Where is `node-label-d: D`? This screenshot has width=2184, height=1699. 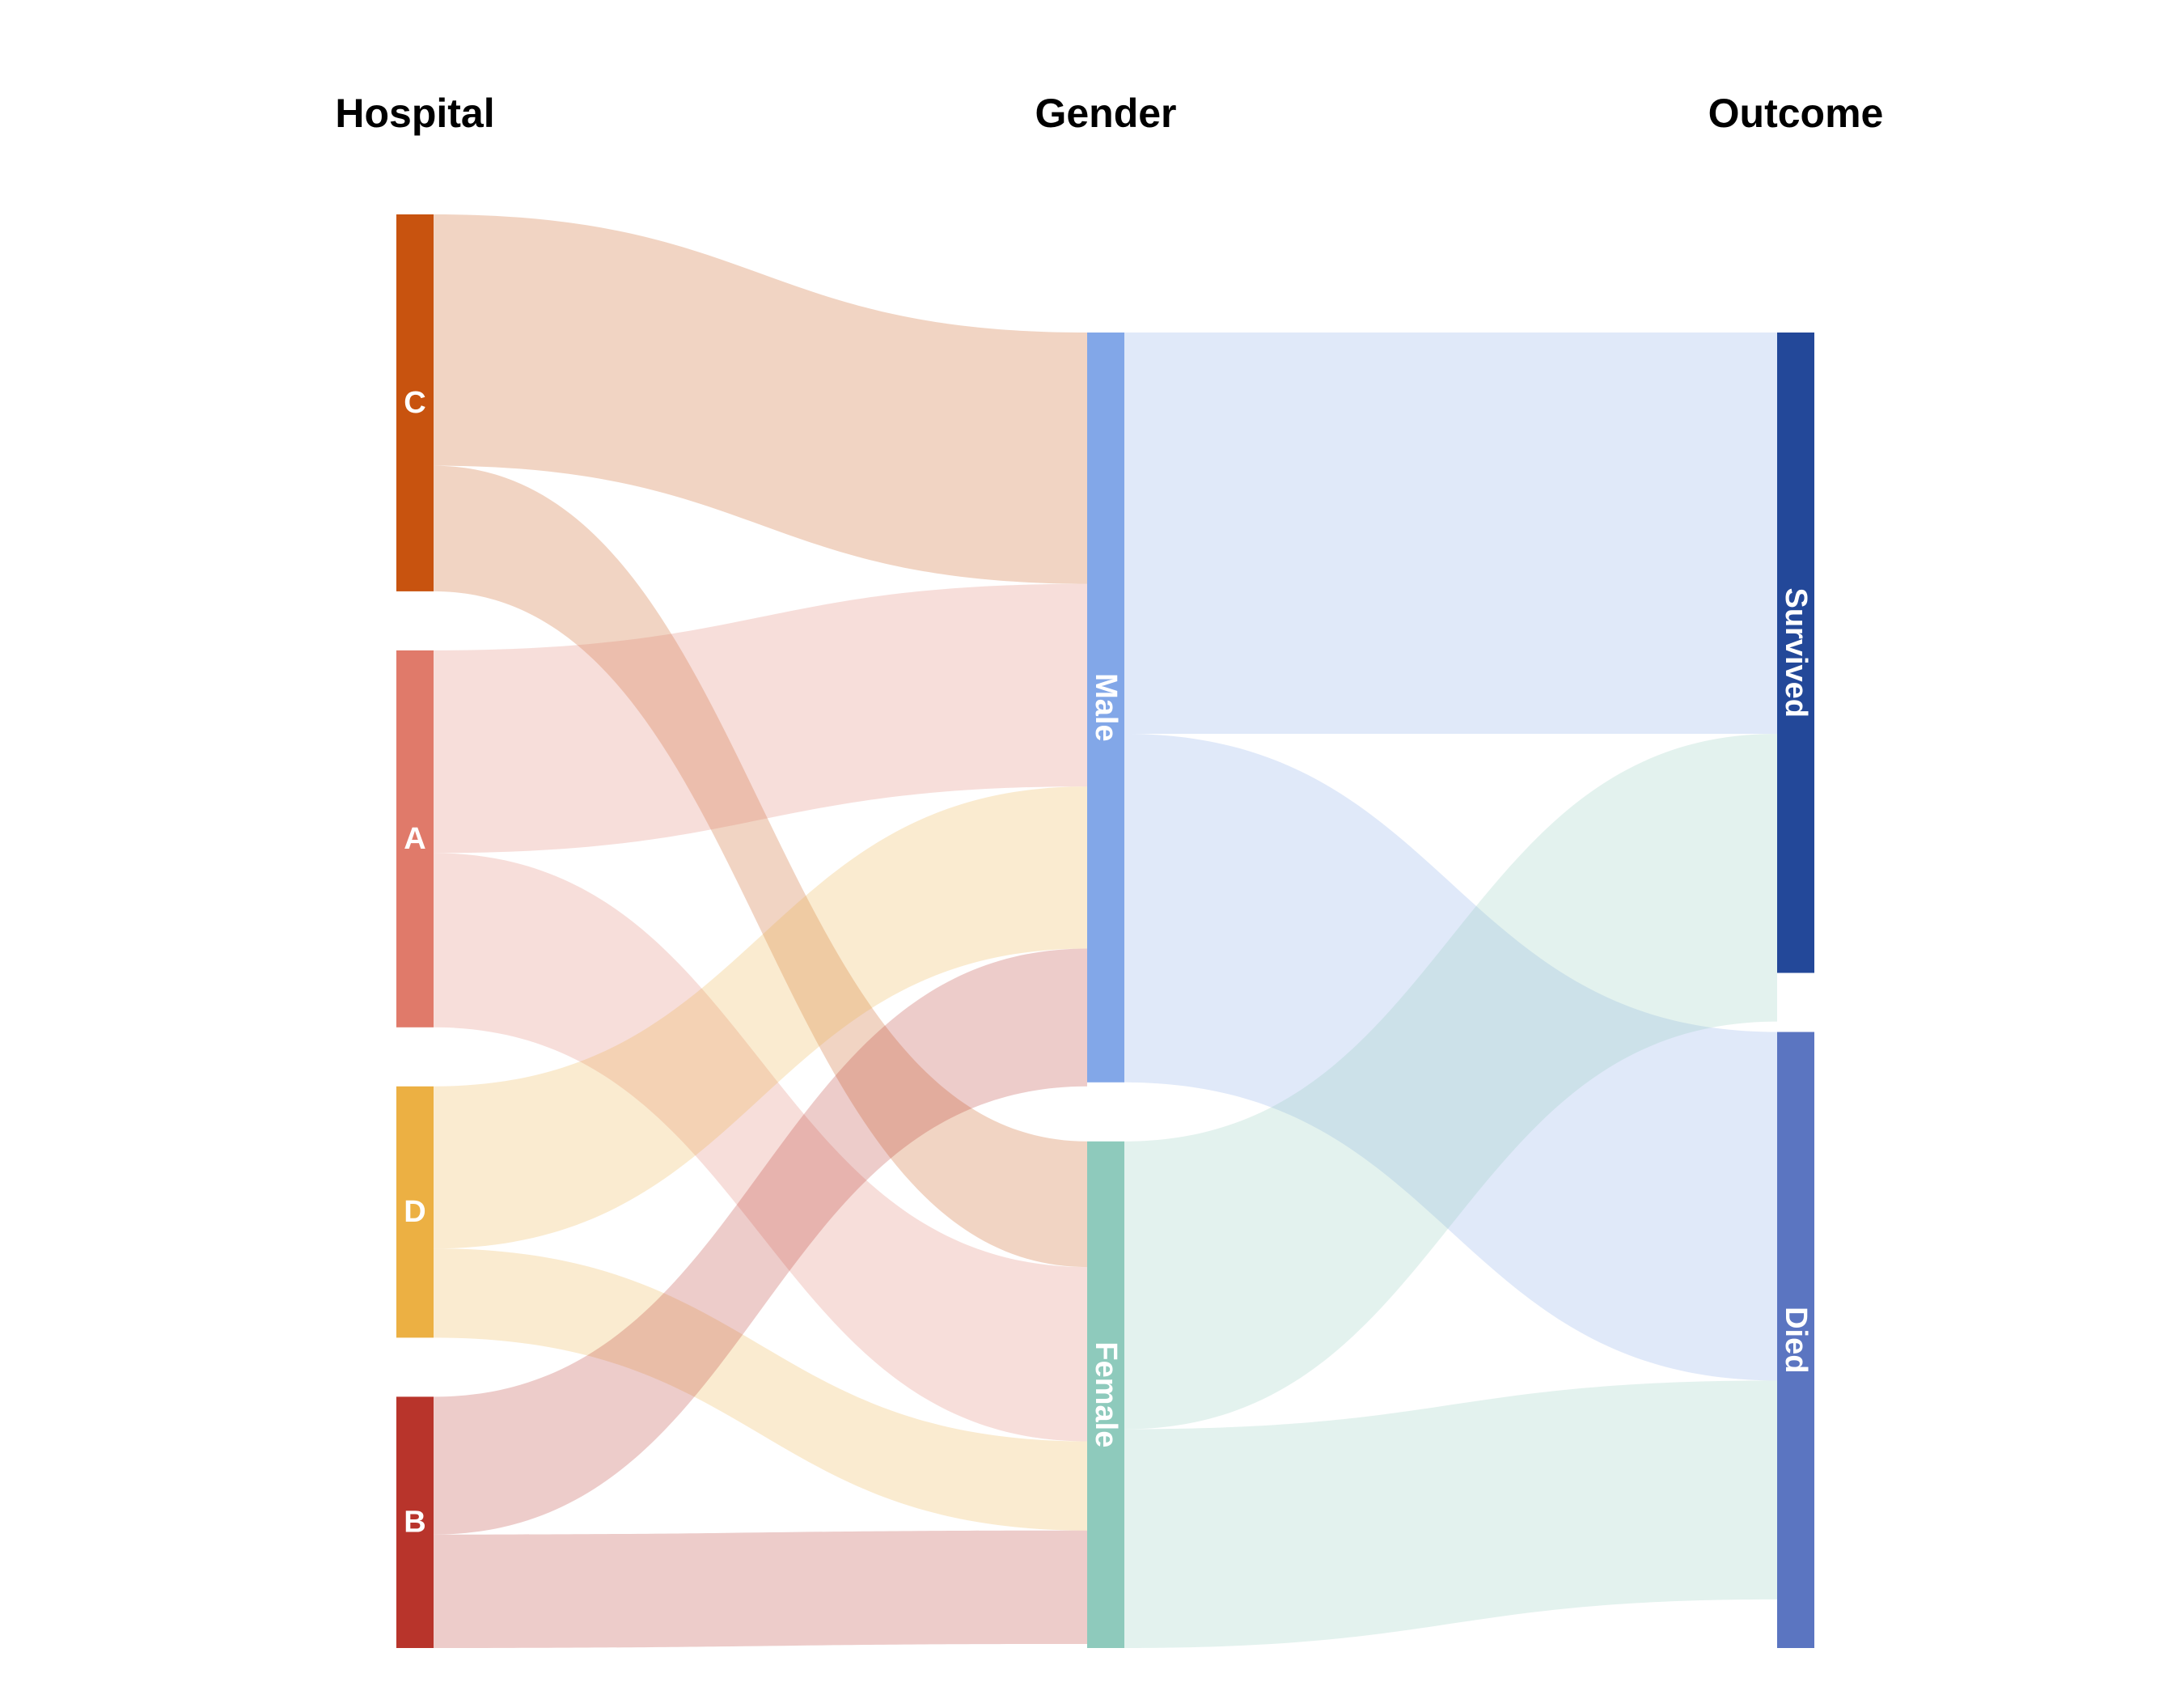 node-label-d: D is located at coordinates (414, 1212).